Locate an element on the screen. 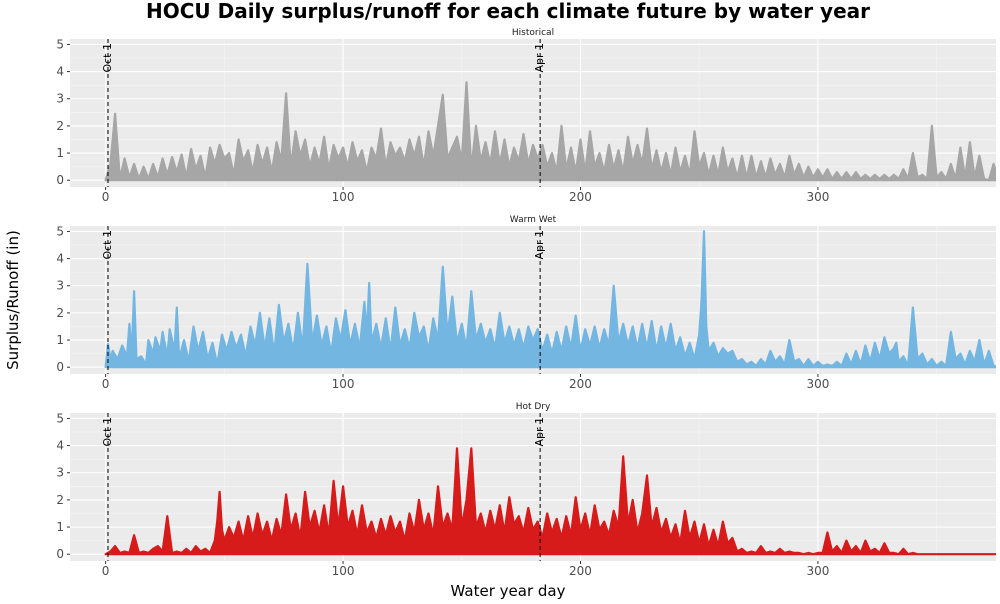  panel-title: Historical is located at coordinates (533, 33).